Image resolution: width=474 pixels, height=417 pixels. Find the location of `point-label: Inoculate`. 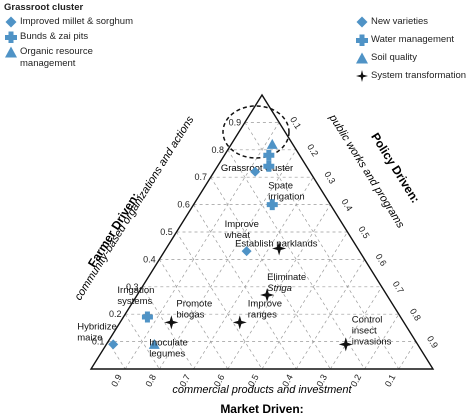

point-label: Inoculate is located at coordinates (168, 342).